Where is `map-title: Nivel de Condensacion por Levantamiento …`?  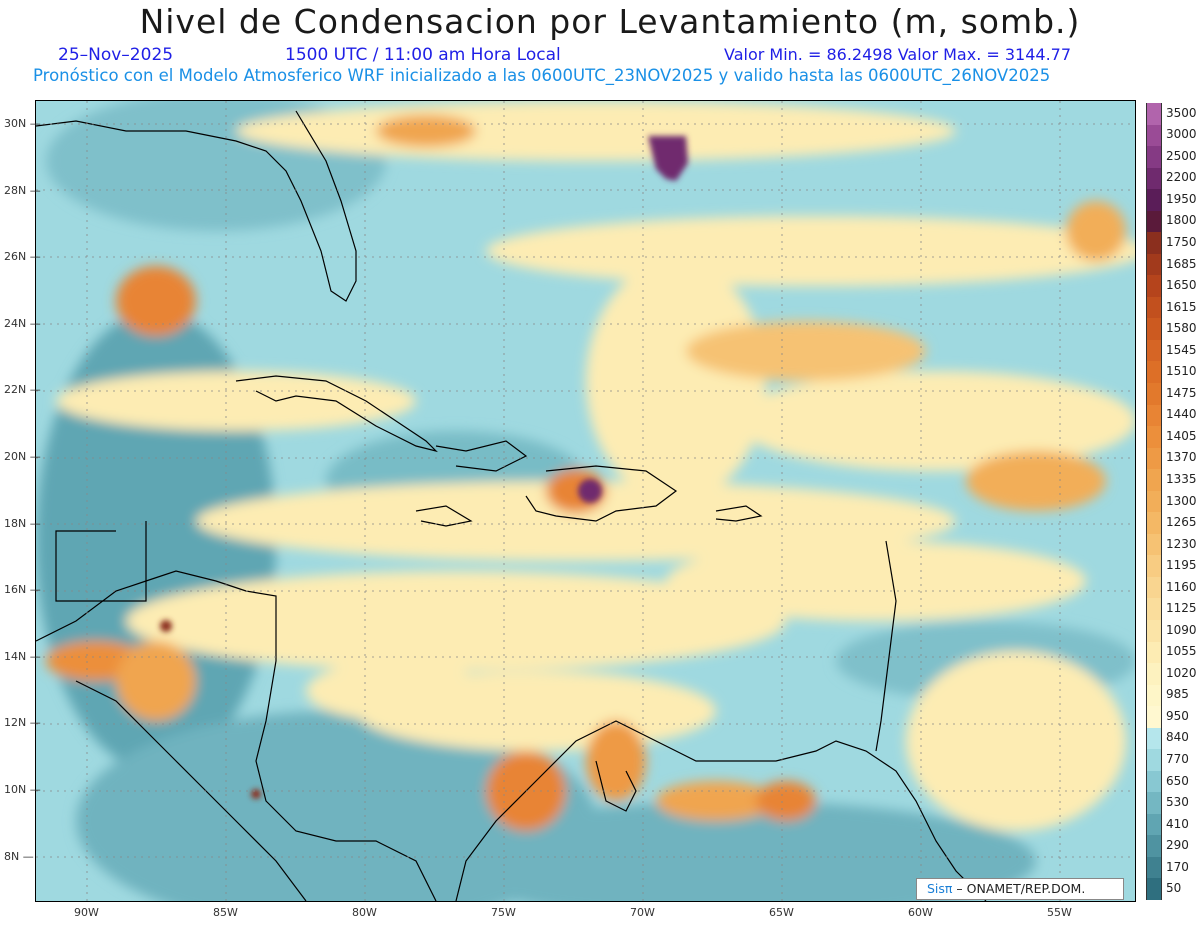 map-title: Nivel de Condensacion por Levantamiento … is located at coordinates (610, 21).